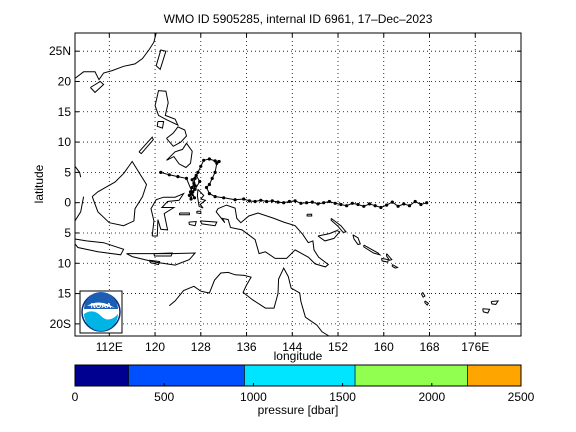 Image resolution: width=576 pixels, height=432 pixels. What do you see at coordinates (65, 263) in the screenshot?
I see `lat-tick-label: 10` at bounding box center [65, 263].